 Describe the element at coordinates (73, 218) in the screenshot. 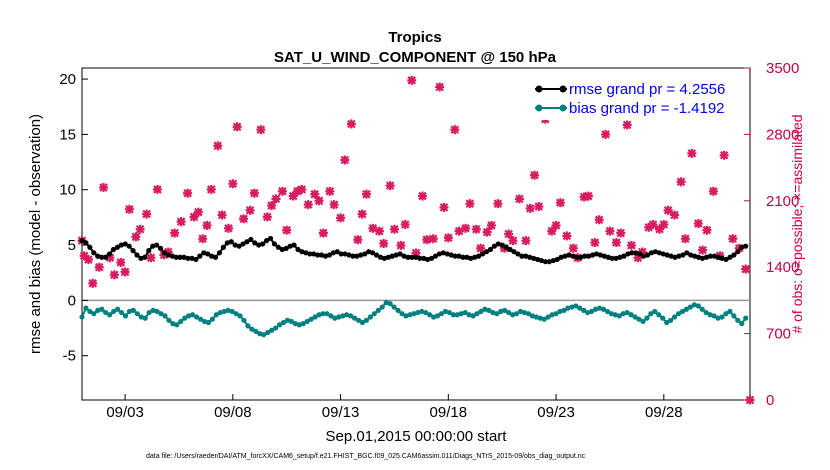

I see `left-axis-ticks: -5 0 5 10 15 20` at that location.